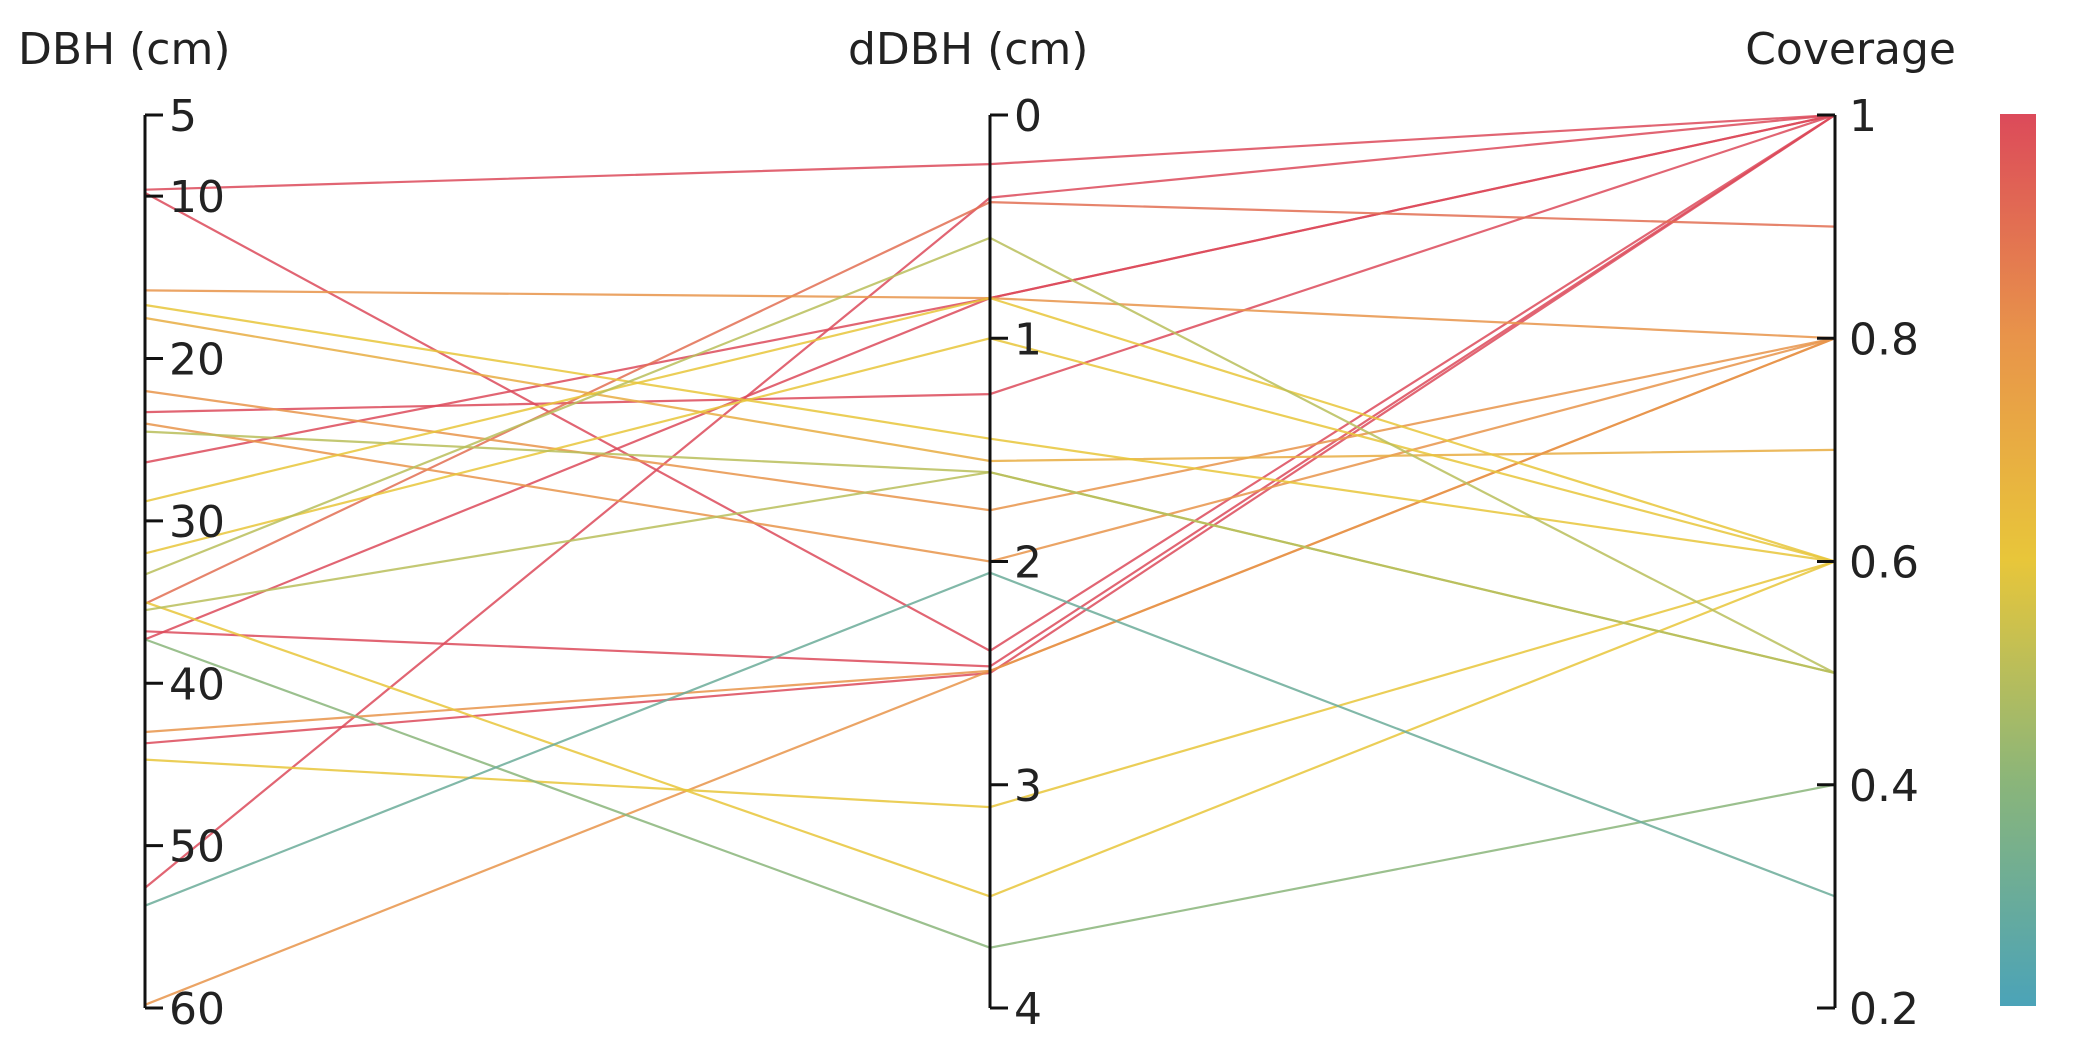 The image size is (2080, 1059). I want to click on axis-1-tick-label-4: 4, so click(1028, 1009).